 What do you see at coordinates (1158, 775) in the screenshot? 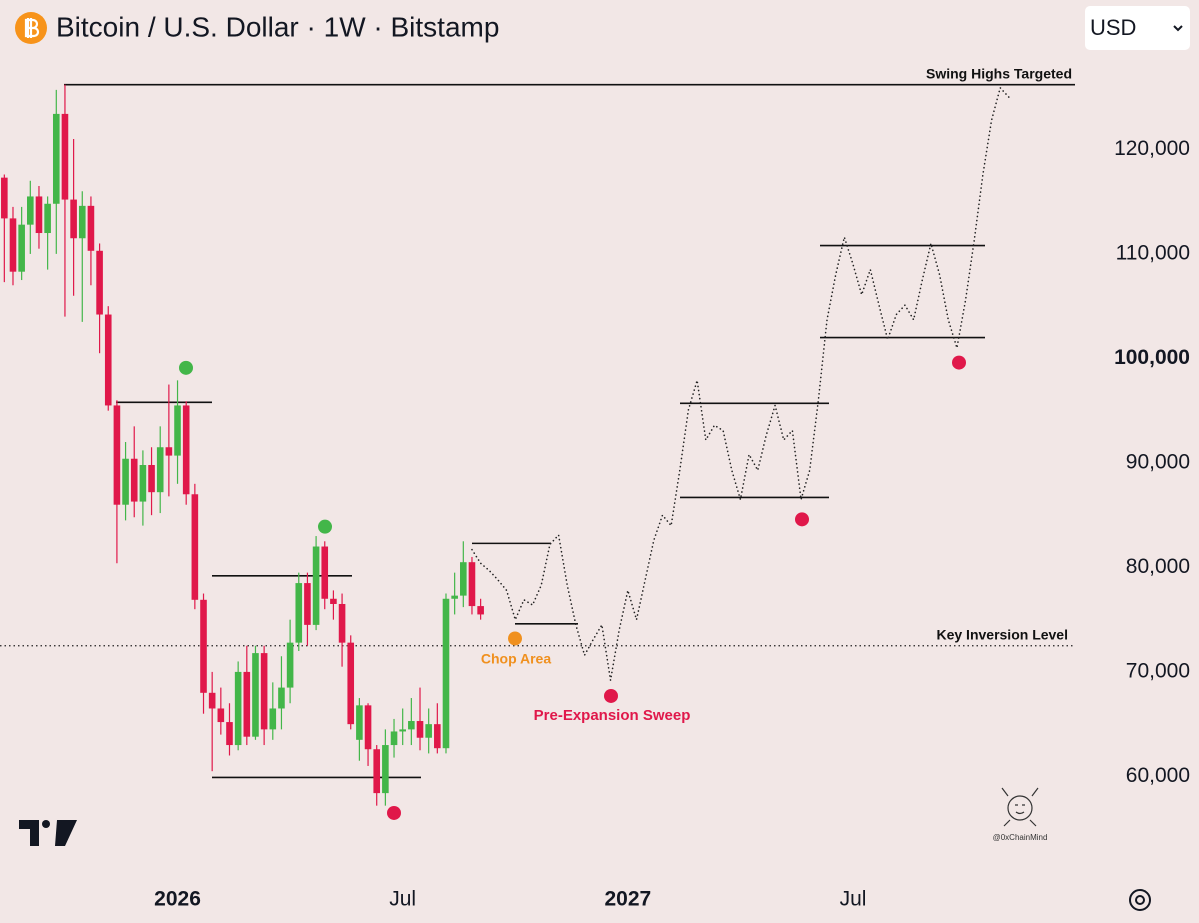
I see `y-tick-label: 60,000` at bounding box center [1158, 775].